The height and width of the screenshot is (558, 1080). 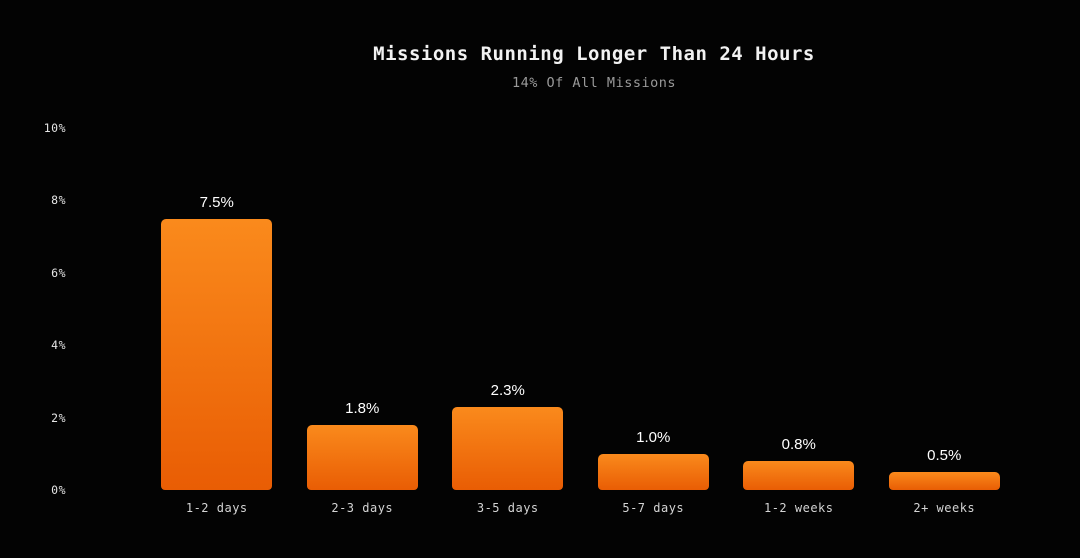 What do you see at coordinates (216, 202) in the screenshot?
I see `bar-value-label: 7.5%` at bounding box center [216, 202].